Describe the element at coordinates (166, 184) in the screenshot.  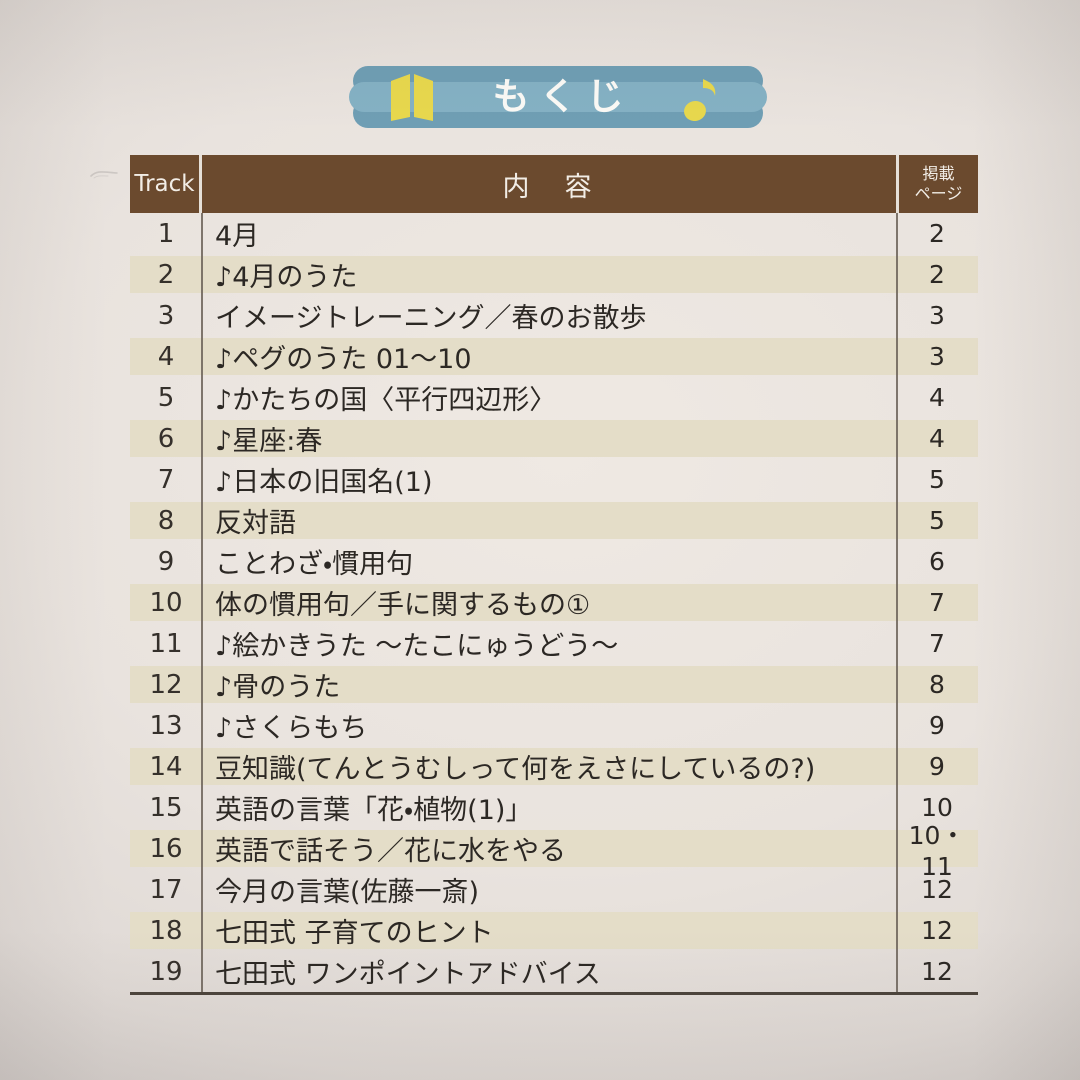
I see `header-track: Track` at that location.